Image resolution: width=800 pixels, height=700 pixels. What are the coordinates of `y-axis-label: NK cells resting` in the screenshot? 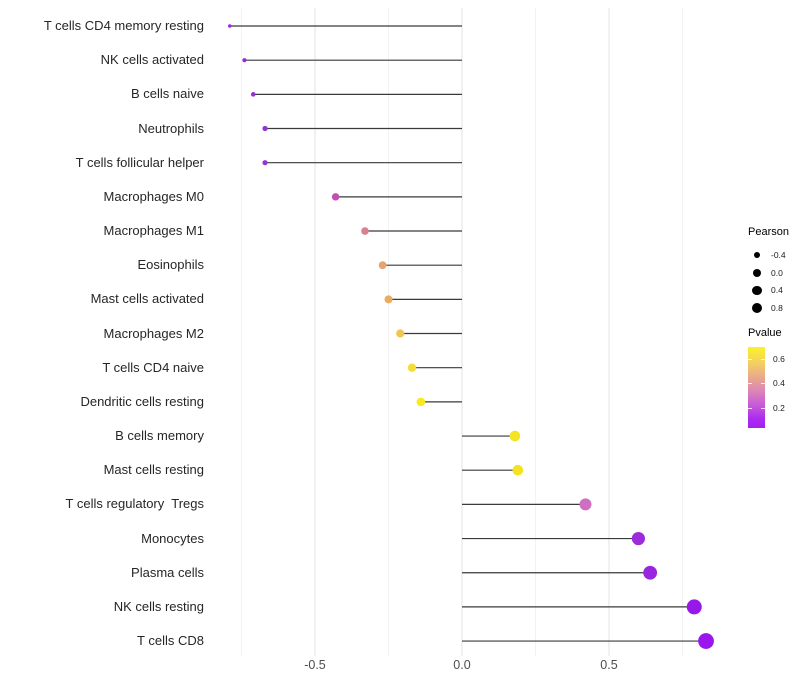 It's located at (158, 606).